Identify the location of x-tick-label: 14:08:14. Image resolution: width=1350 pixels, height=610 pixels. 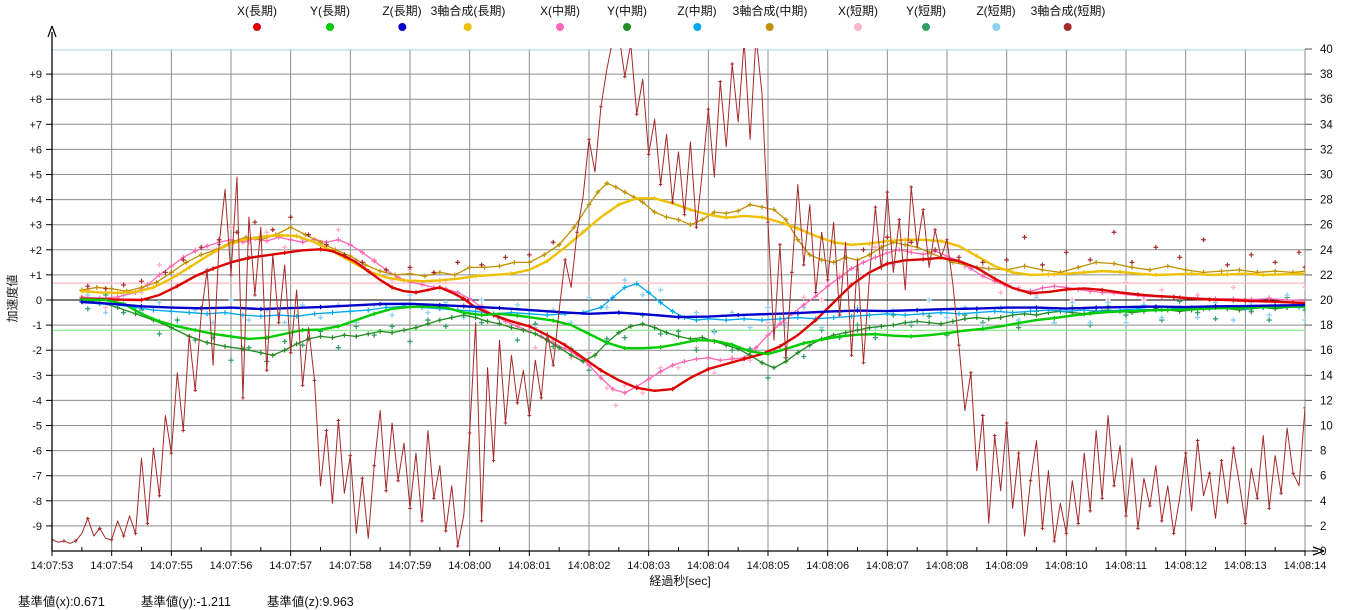
(1305, 566).